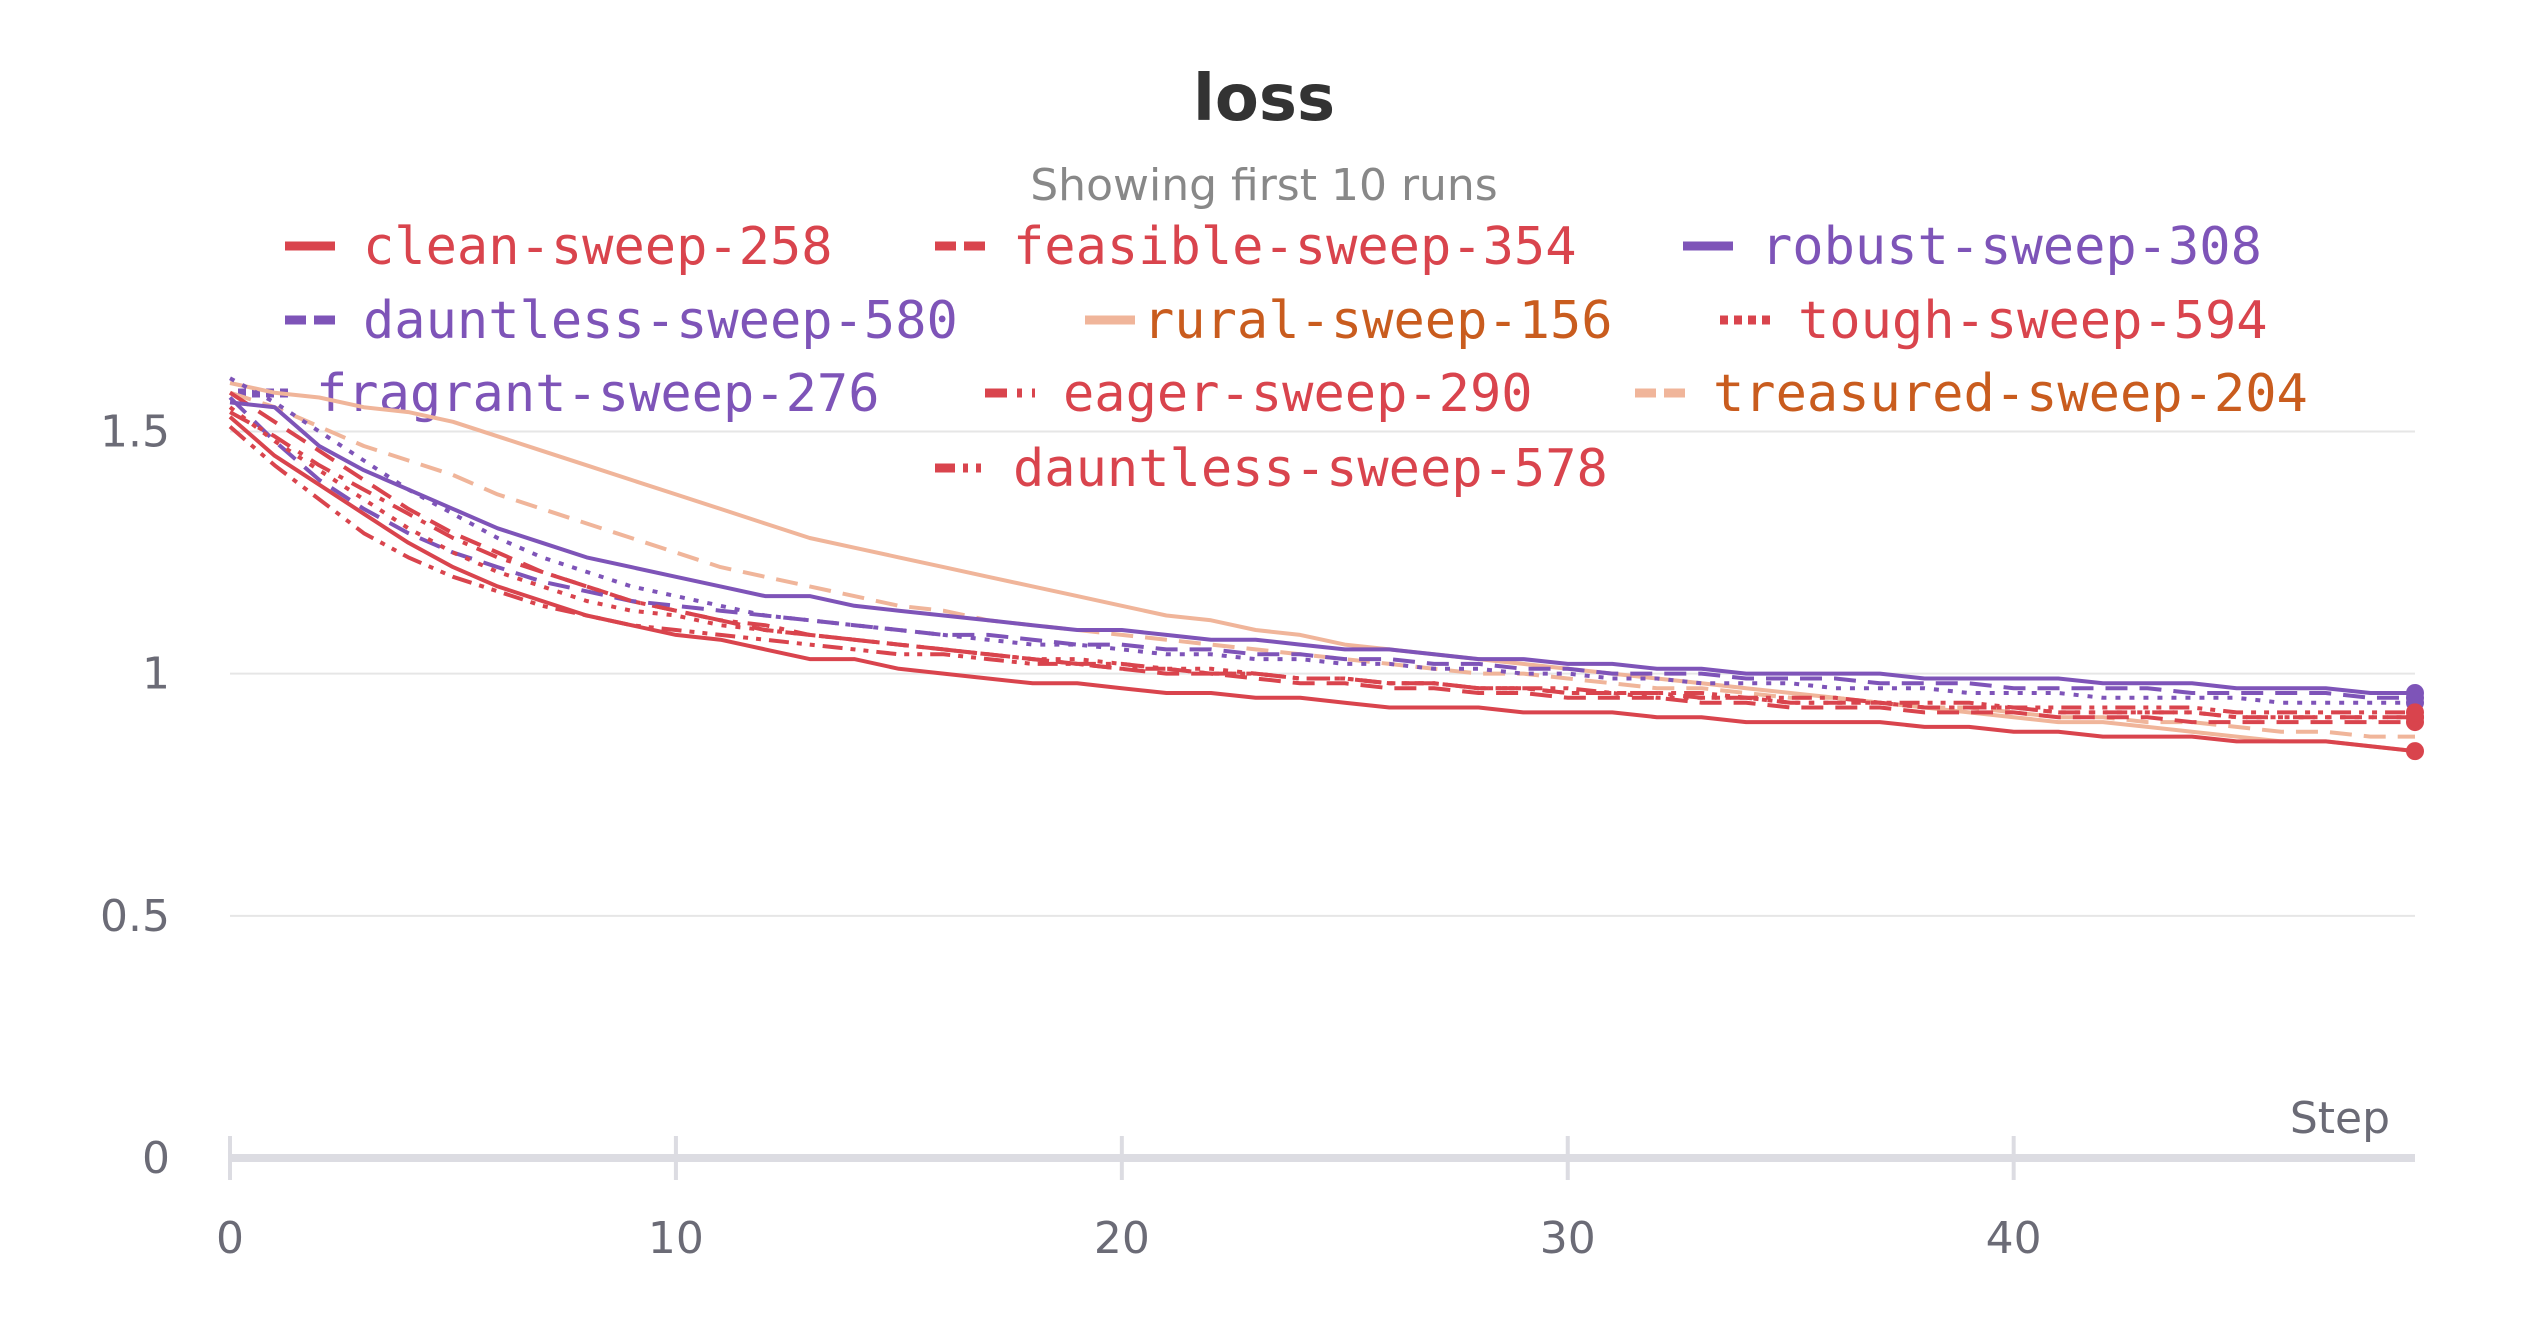 The width and height of the screenshot is (2528, 1328). What do you see at coordinates (230, 1238) in the screenshot?
I see `x-tick-label: 0` at bounding box center [230, 1238].